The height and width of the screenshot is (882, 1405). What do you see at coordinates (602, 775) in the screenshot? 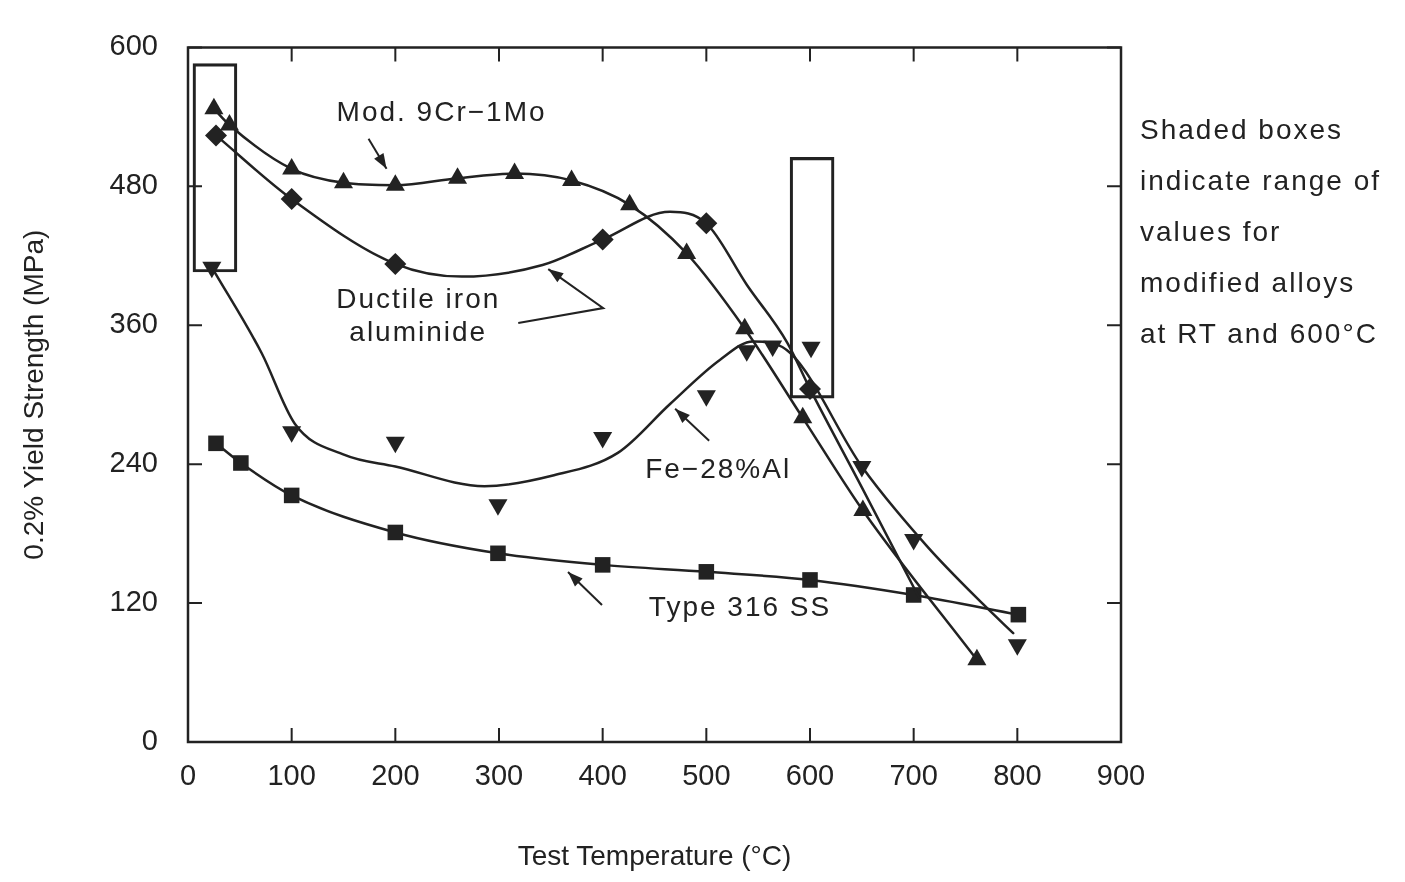
I see `x-tick-label: 400` at bounding box center [602, 775].